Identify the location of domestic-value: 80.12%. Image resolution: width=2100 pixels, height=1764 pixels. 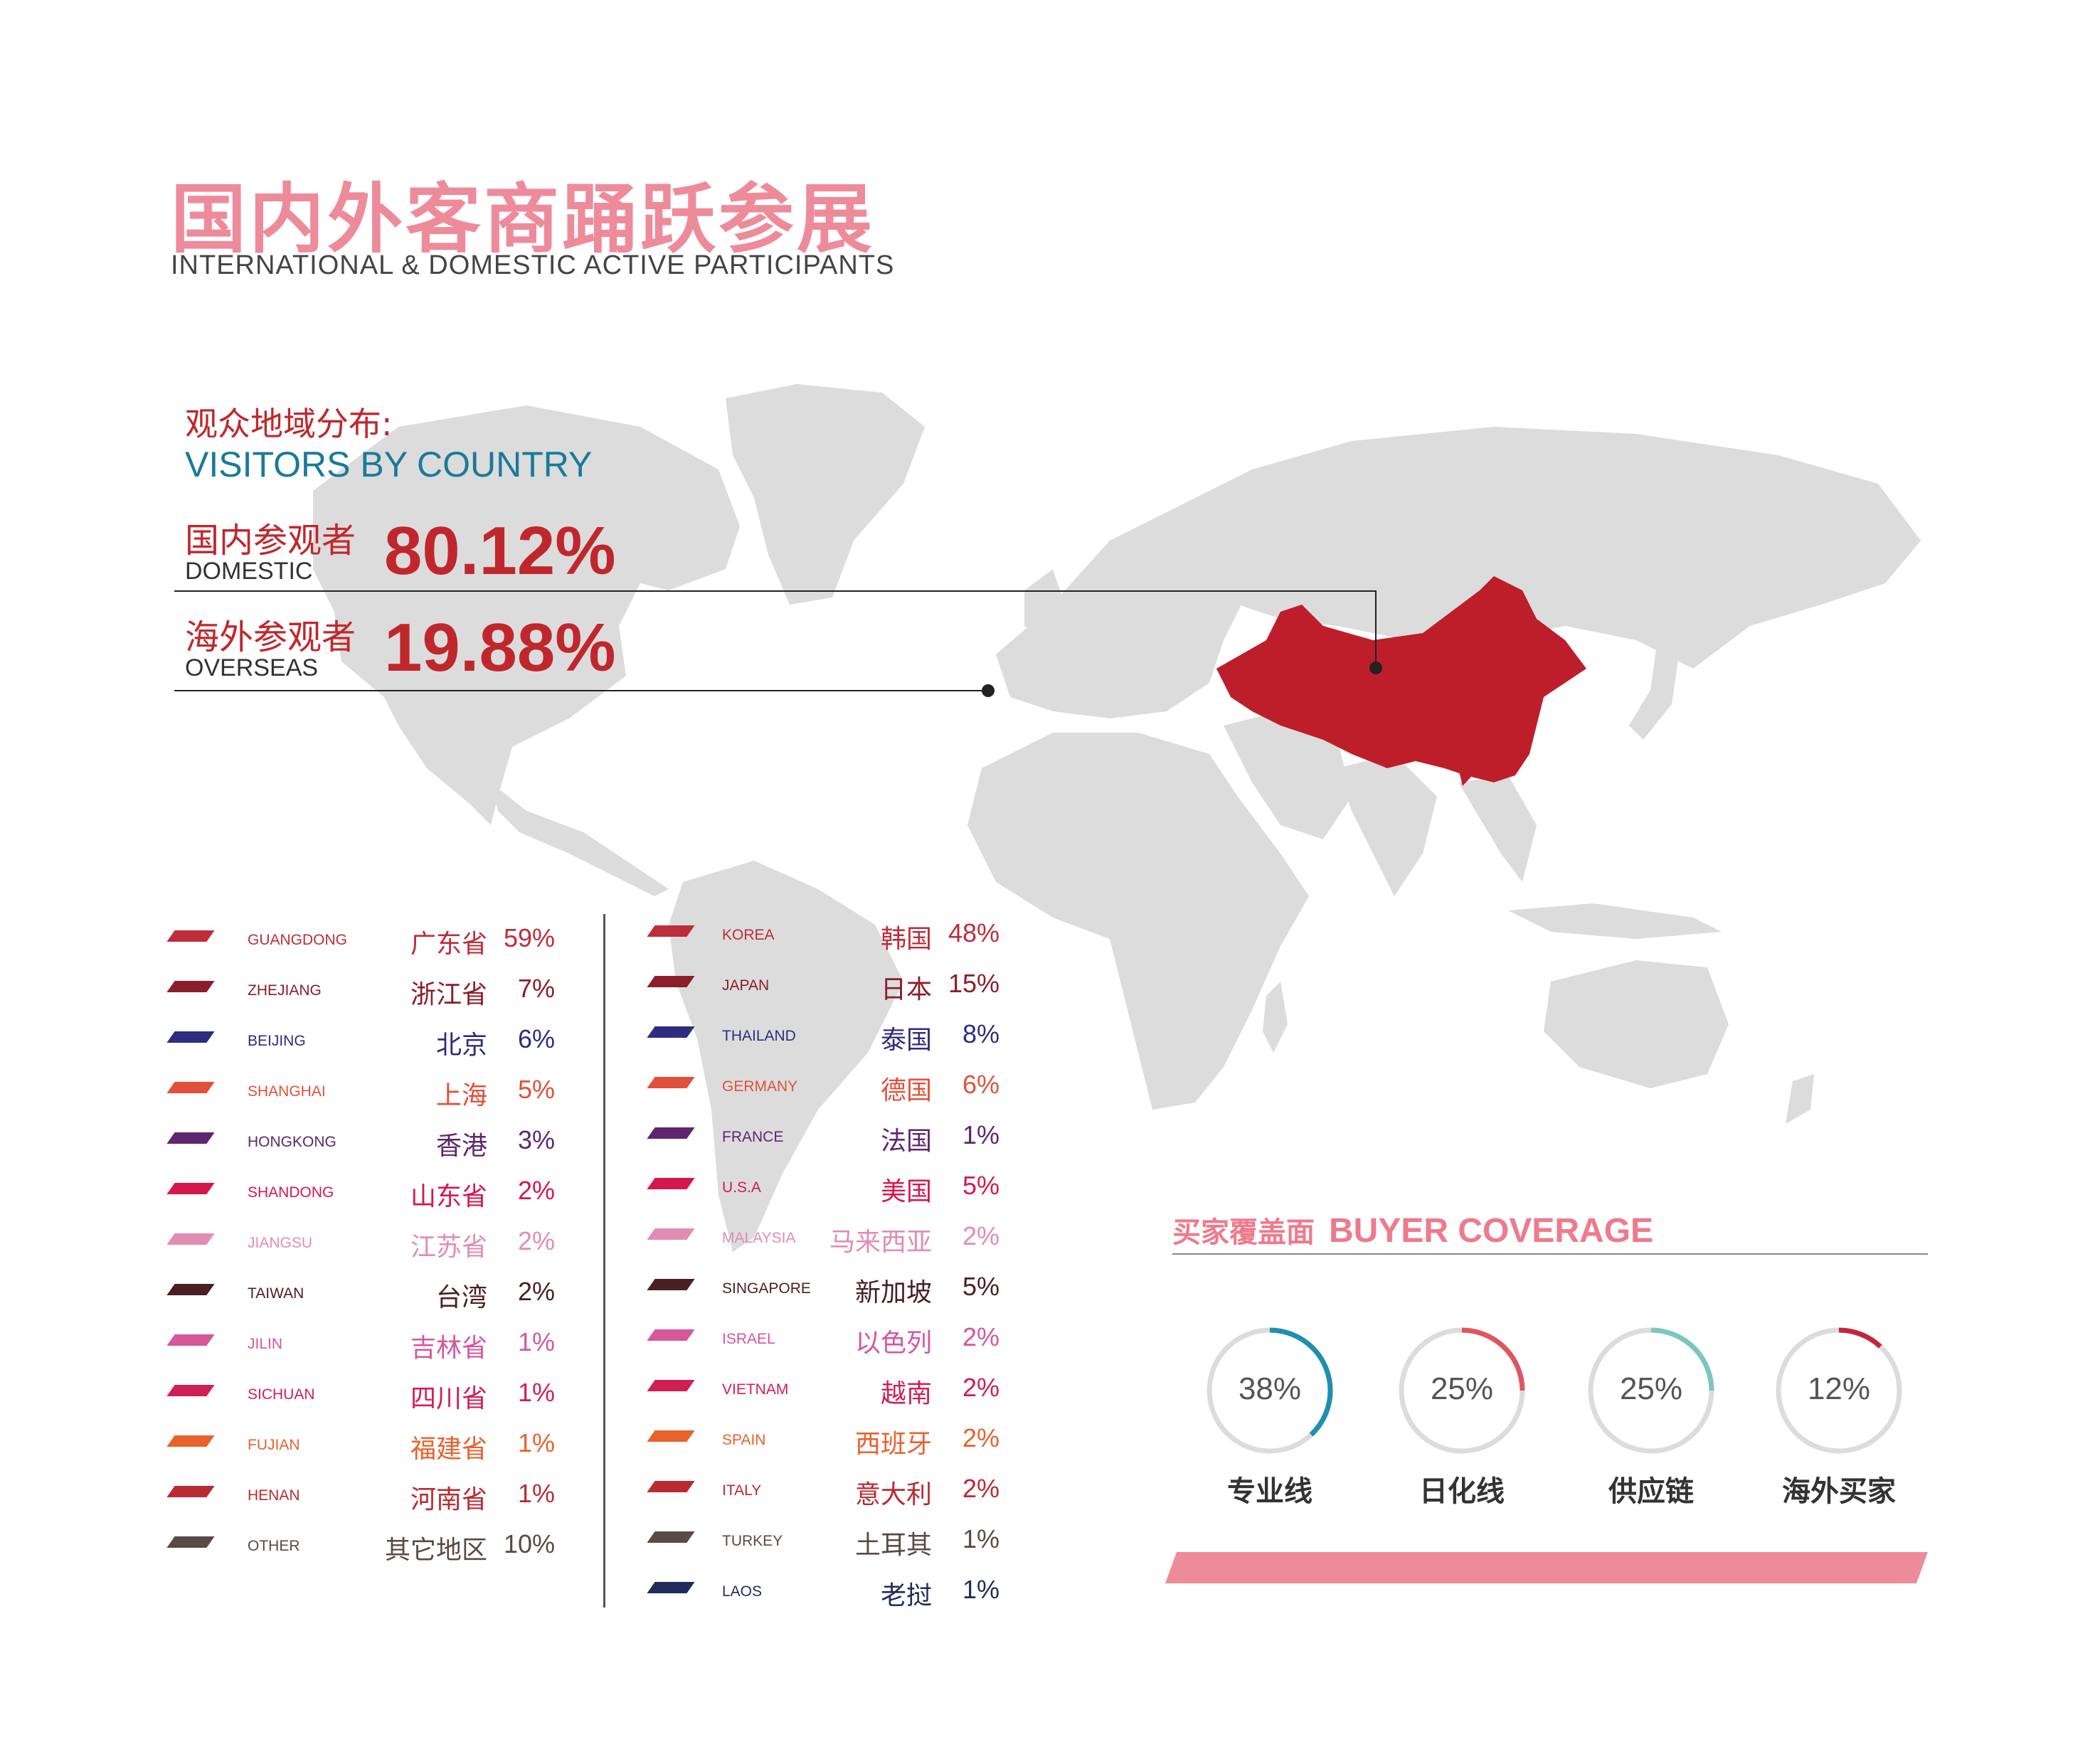
(500, 551).